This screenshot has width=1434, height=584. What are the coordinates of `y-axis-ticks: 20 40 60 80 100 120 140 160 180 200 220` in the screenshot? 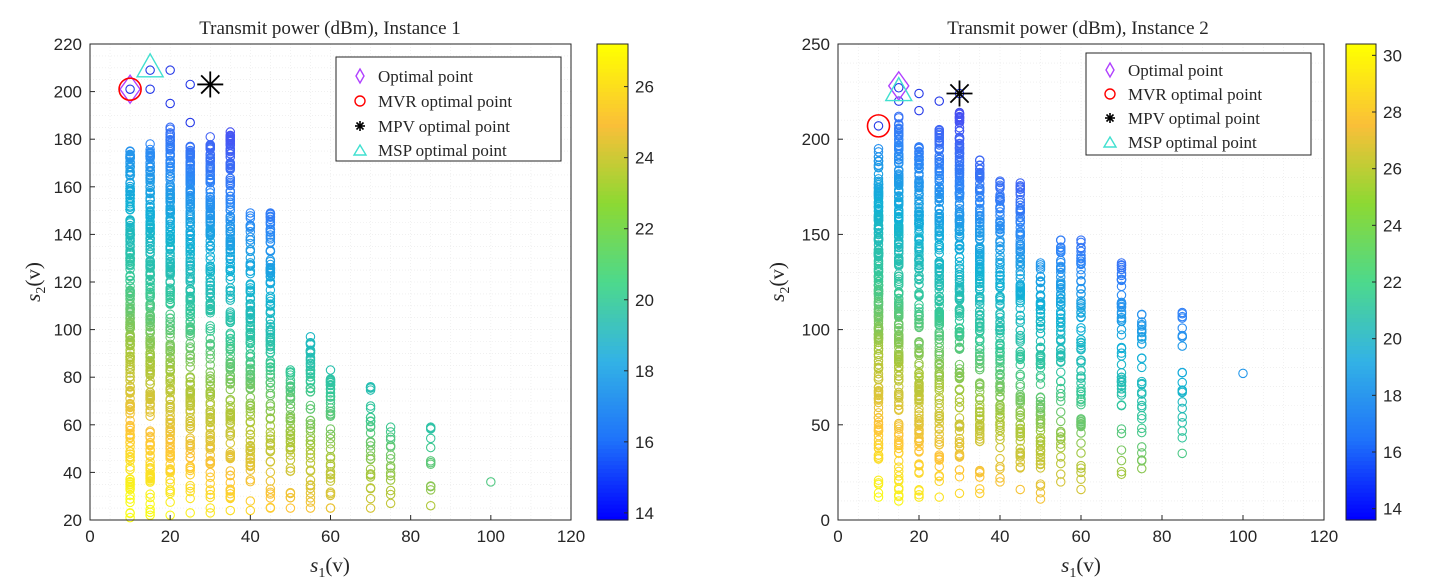 It's located at (74, 282).